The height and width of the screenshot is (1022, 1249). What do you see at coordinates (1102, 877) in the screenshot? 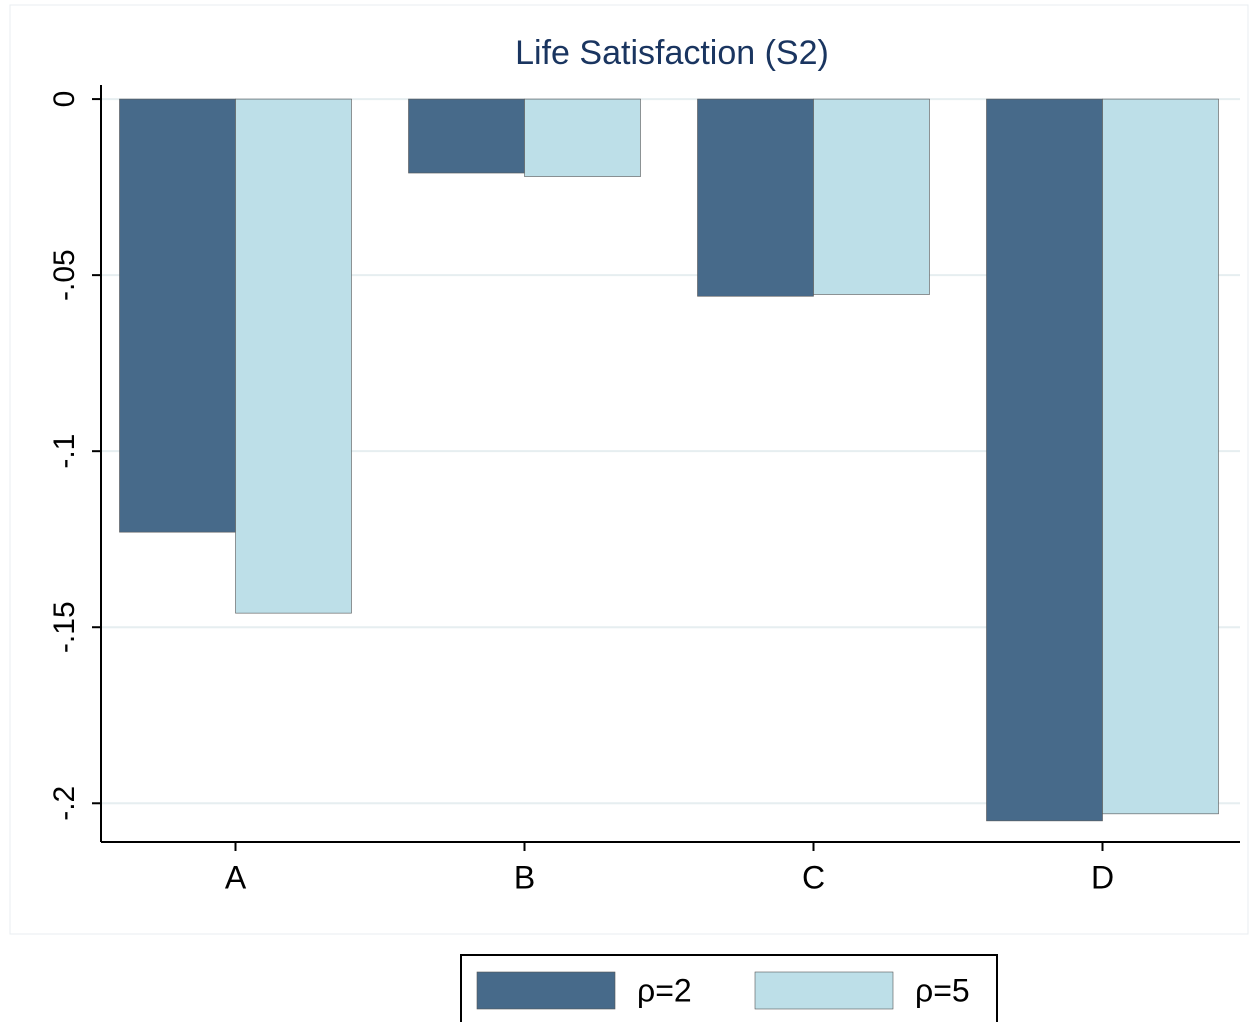
I see `x-tick-label: D` at bounding box center [1102, 877].